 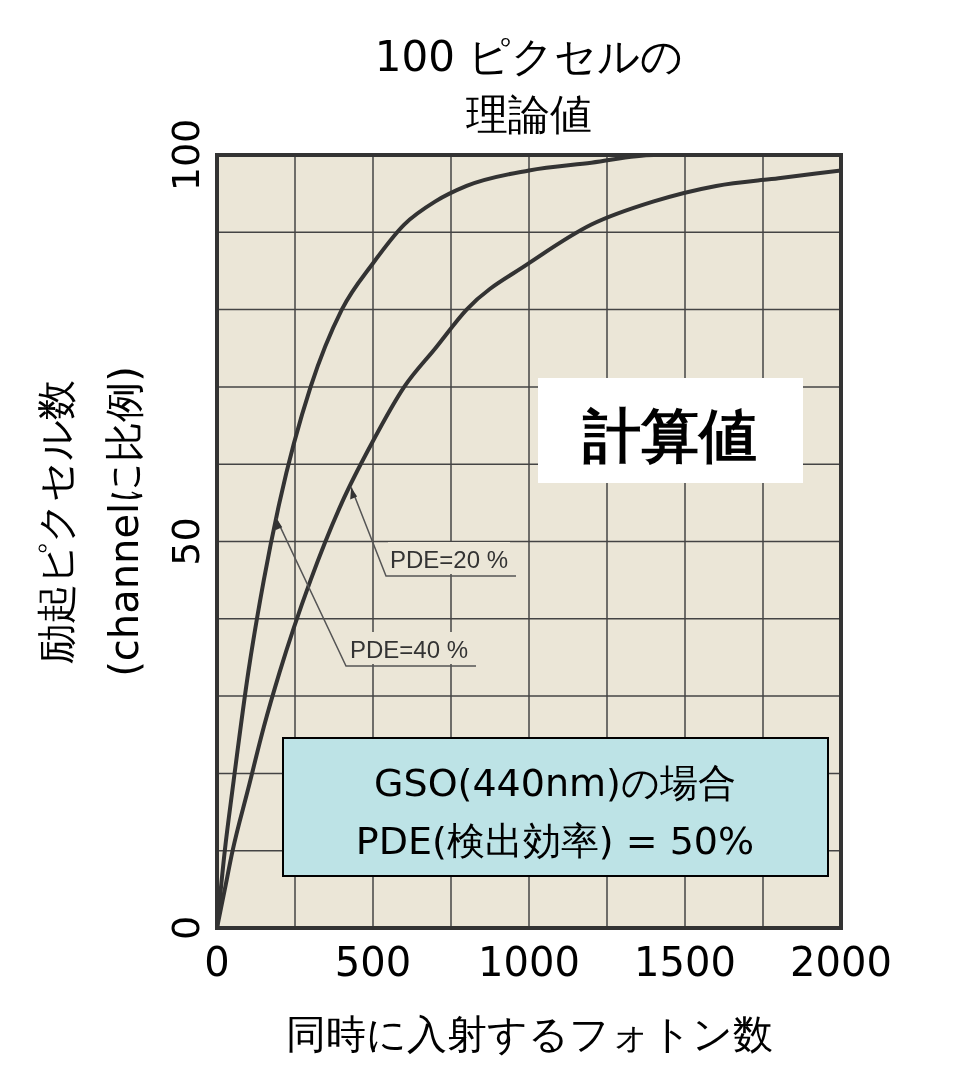 What do you see at coordinates (409, 649) in the screenshot?
I see `annotation: PDE=40 %` at bounding box center [409, 649].